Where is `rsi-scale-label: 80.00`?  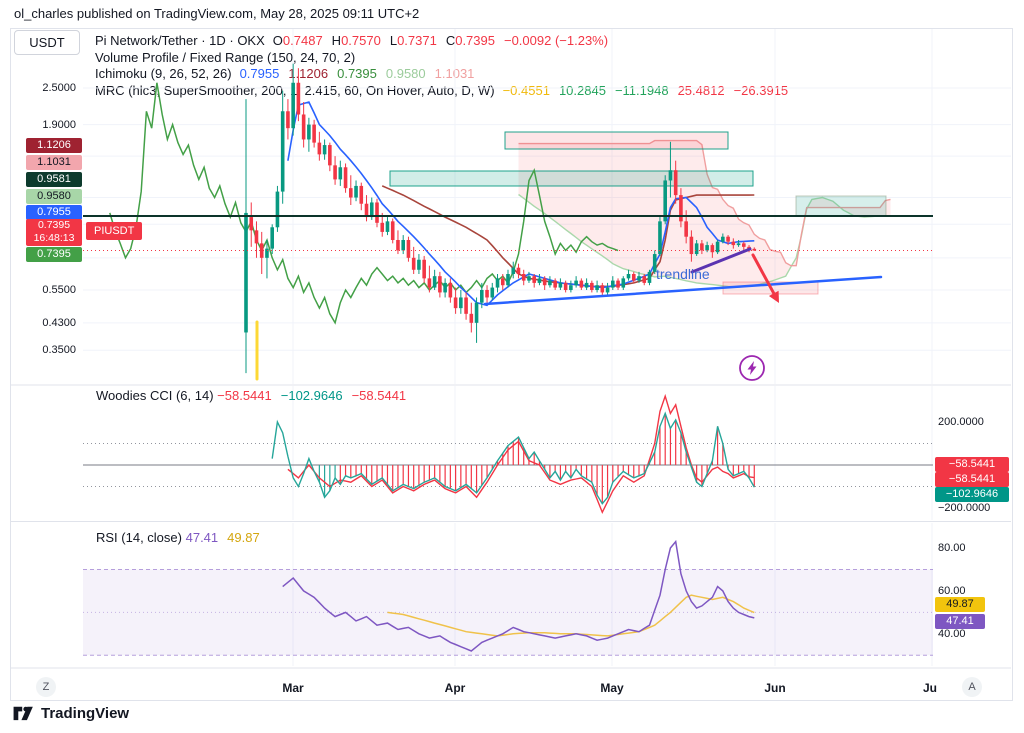
rsi-scale-label: 80.00 is located at coordinates (952, 548).